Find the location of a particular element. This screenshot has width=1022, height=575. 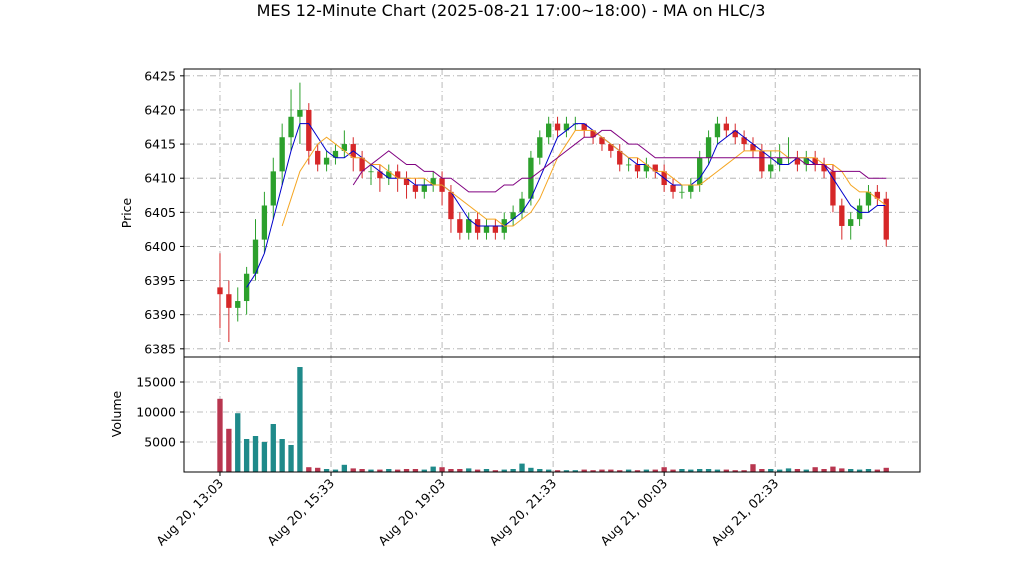

y-tick-label: 6385 is located at coordinates (160, 348).